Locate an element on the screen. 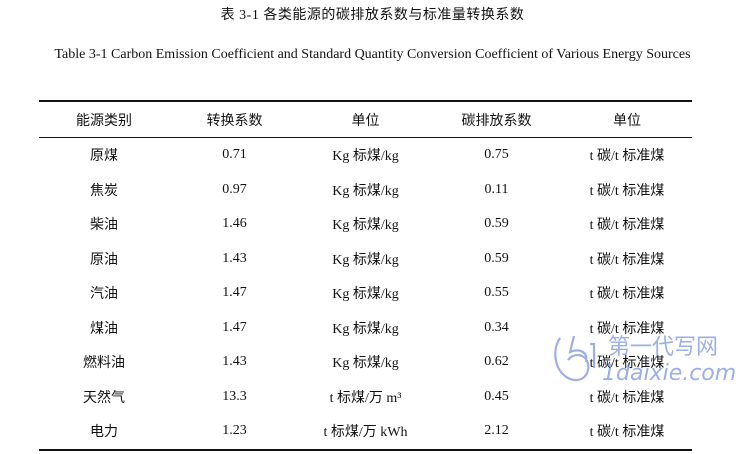 The image size is (745, 454). table-row: 煤油 1.47 Kg 标煤/kg 0.34 t 碳/t 标准煤 is located at coordinates (365, 328).